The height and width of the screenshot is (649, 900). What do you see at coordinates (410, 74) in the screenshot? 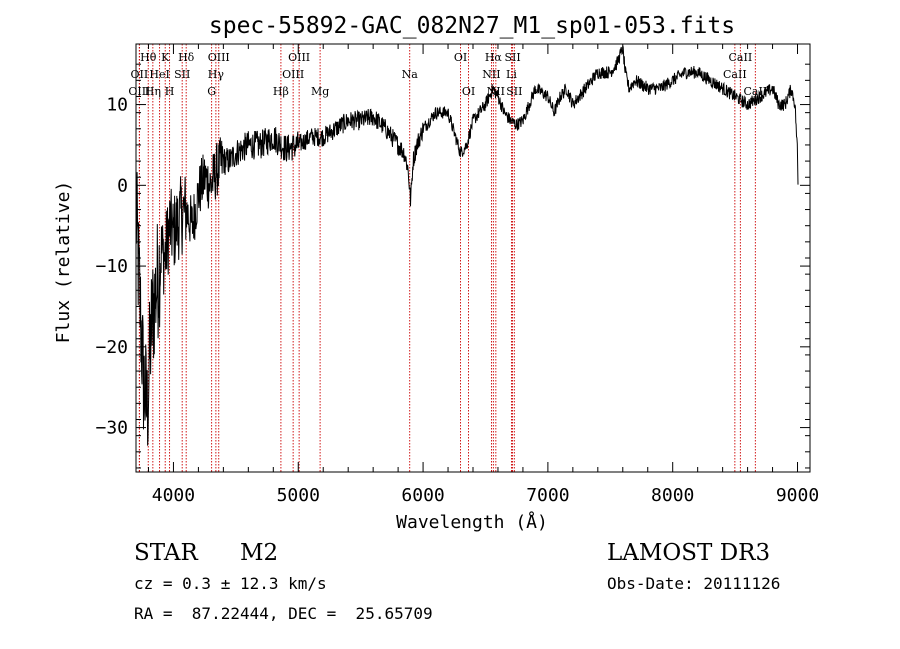
I see `line-label: Na` at bounding box center [410, 74].